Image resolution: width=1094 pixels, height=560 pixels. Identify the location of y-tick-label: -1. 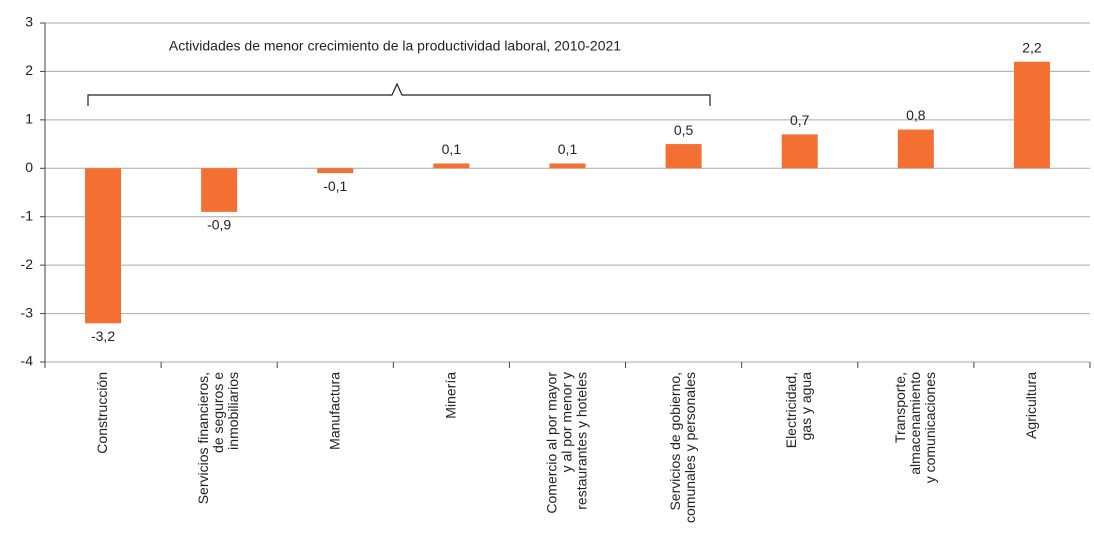
(27, 215).